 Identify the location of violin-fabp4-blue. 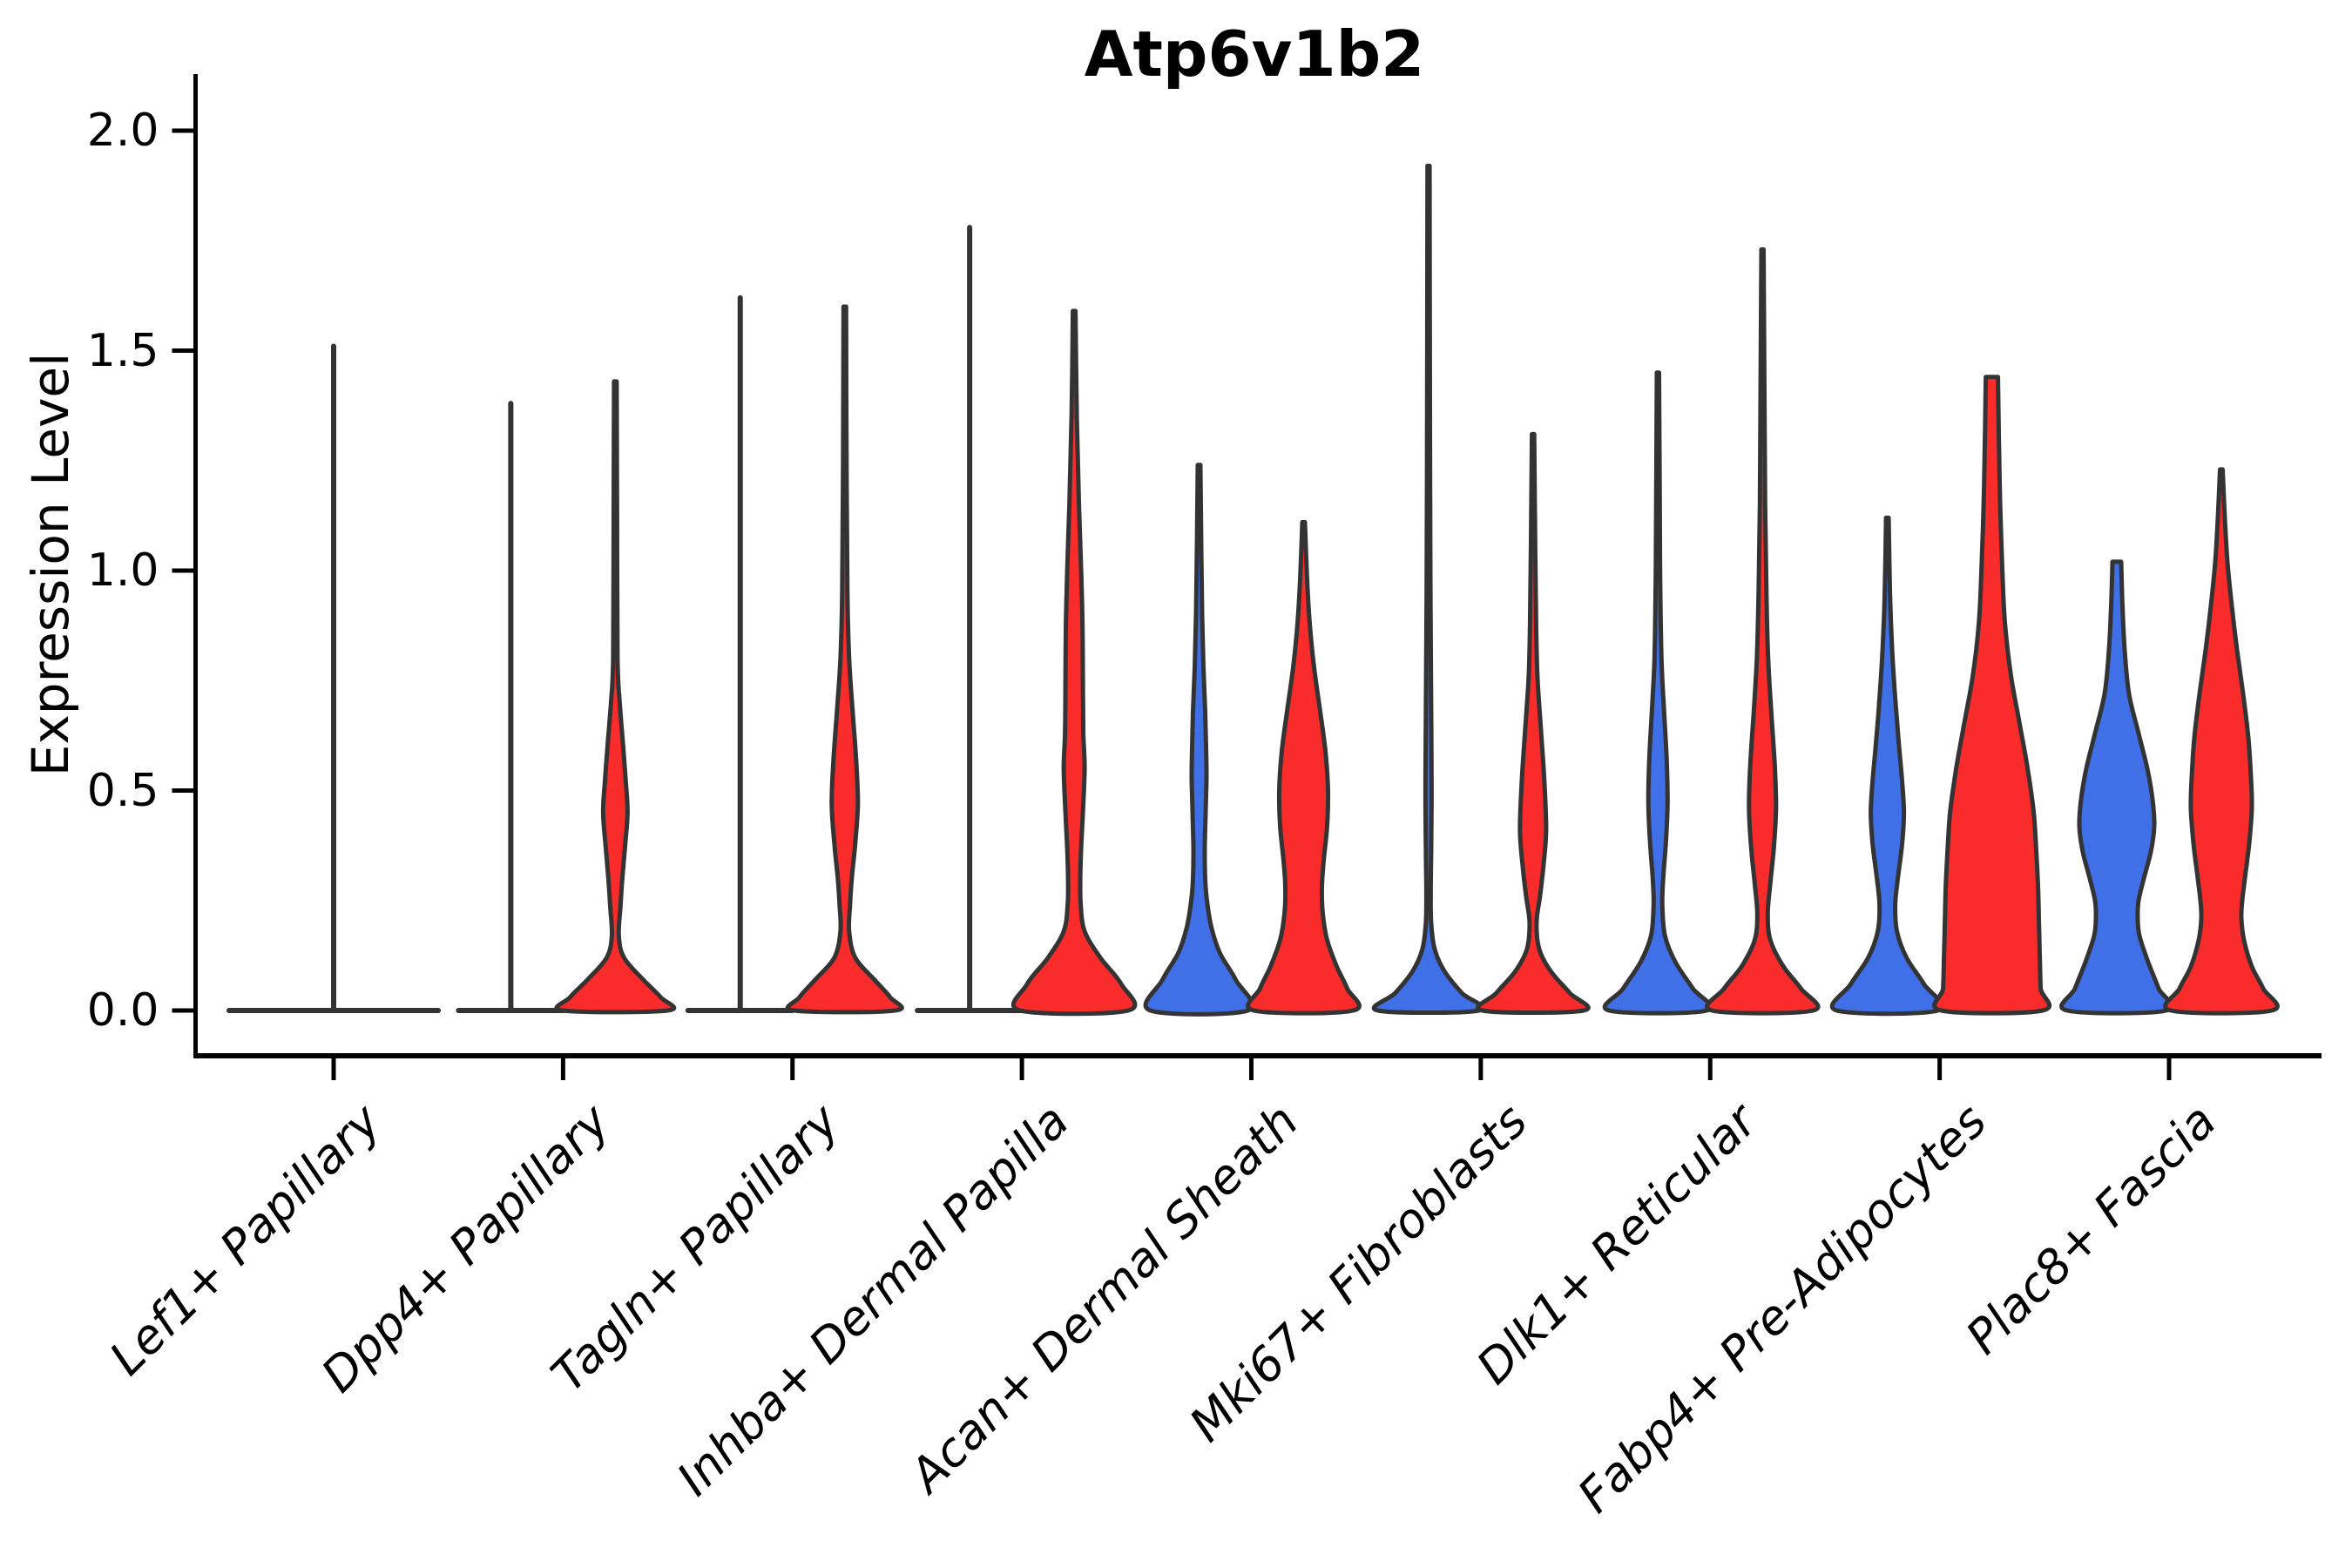
(1887, 766).